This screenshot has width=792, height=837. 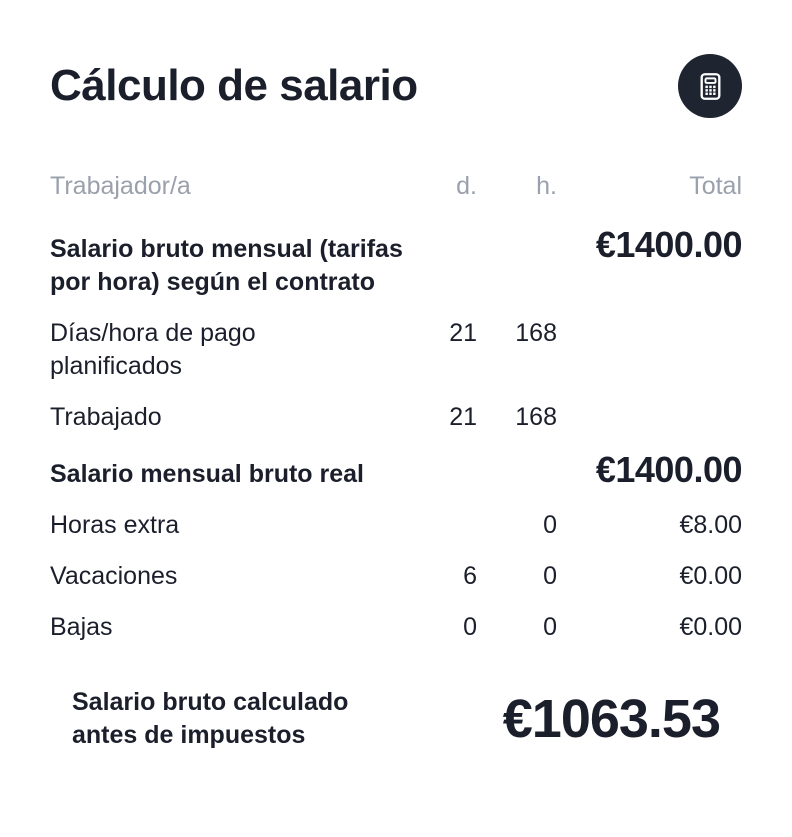 What do you see at coordinates (611, 718) in the screenshot?
I see `summary-value: €1063.53` at bounding box center [611, 718].